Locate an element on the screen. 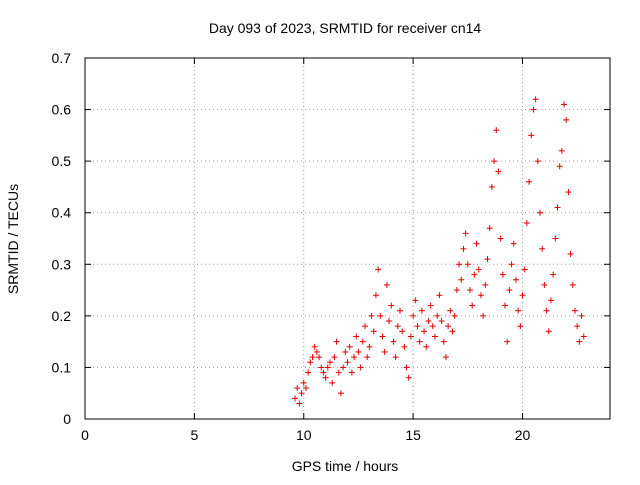  y-tick-label: 0.3 is located at coordinates (62, 264).